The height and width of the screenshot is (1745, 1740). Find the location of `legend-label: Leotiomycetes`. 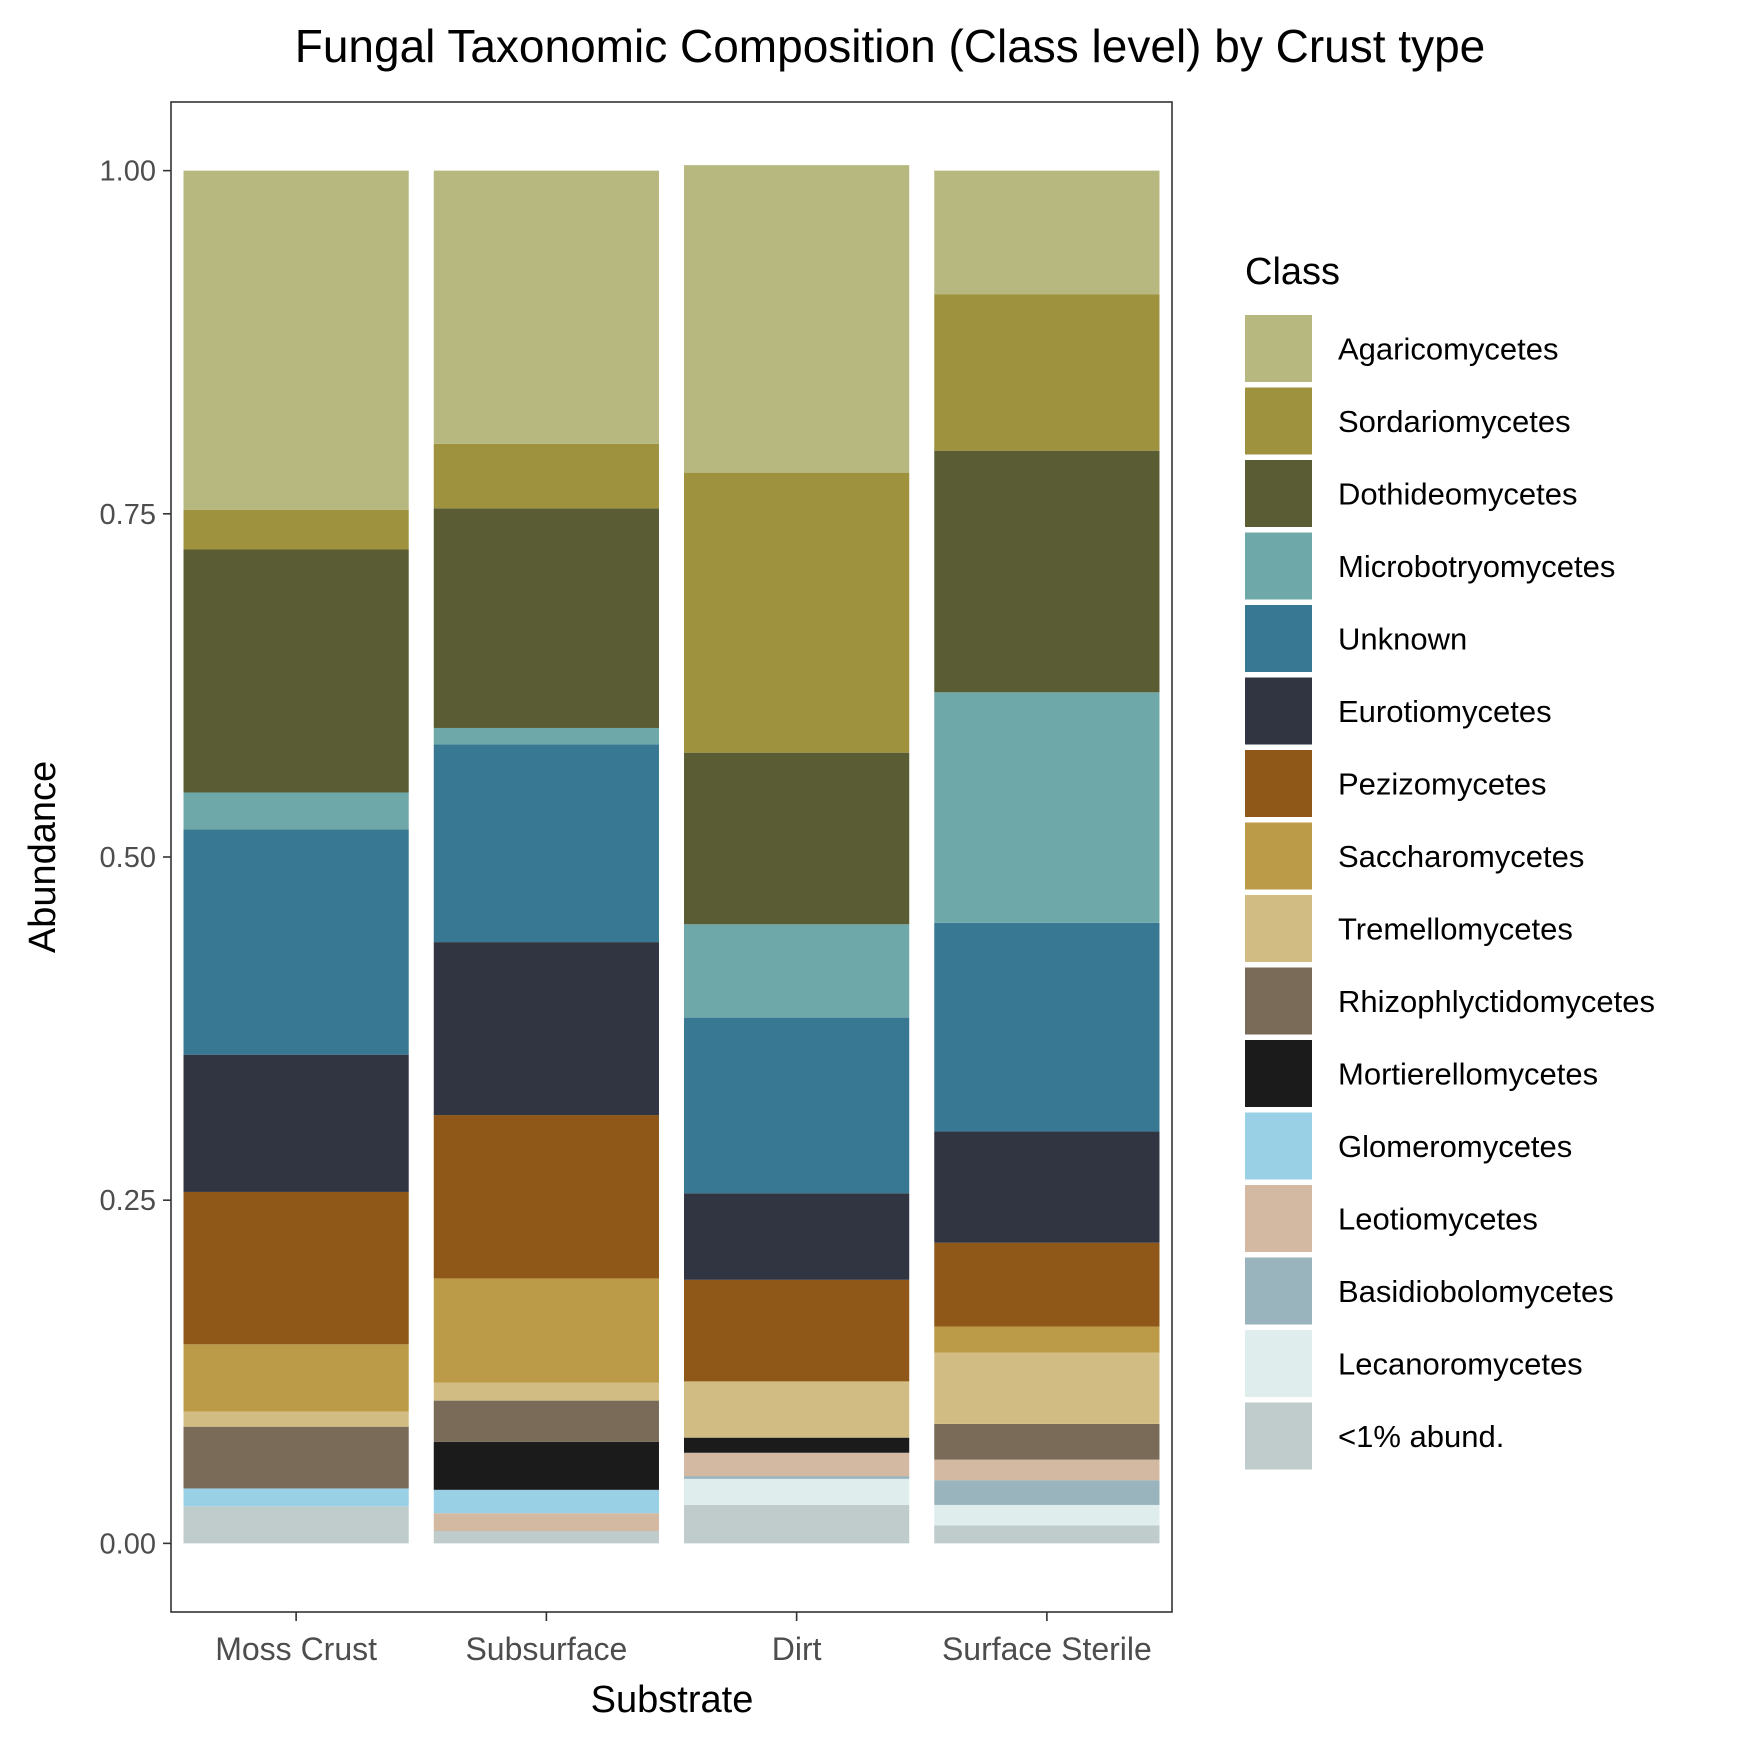

legend-label: Leotiomycetes is located at coordinates (1438, 1219).